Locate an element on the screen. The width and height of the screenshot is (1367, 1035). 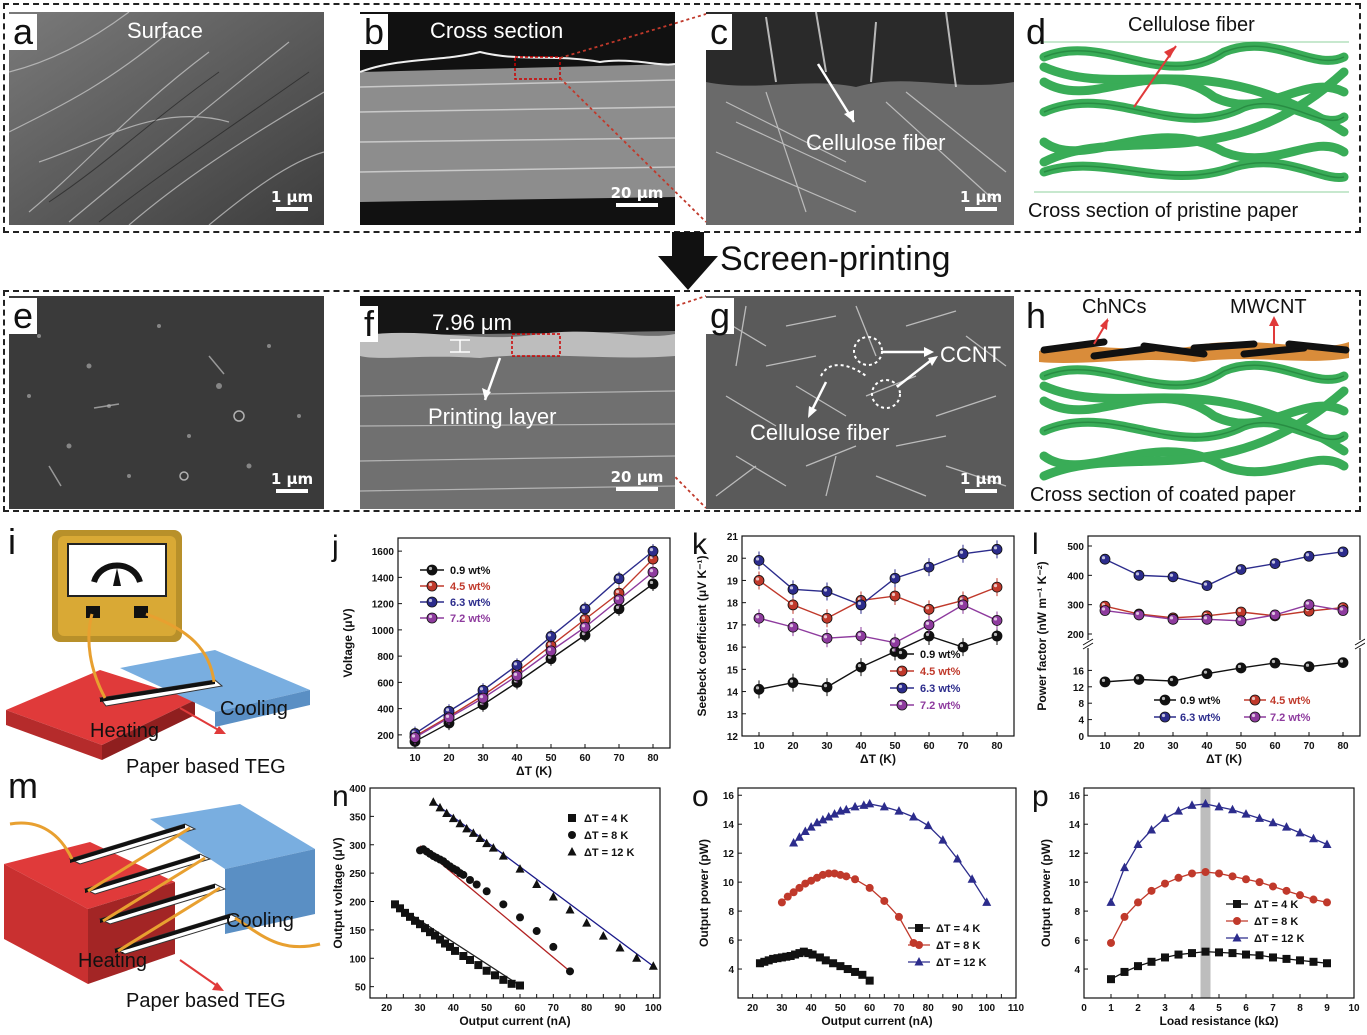
panel-letter-m: m is located at coordinates (23, 785).